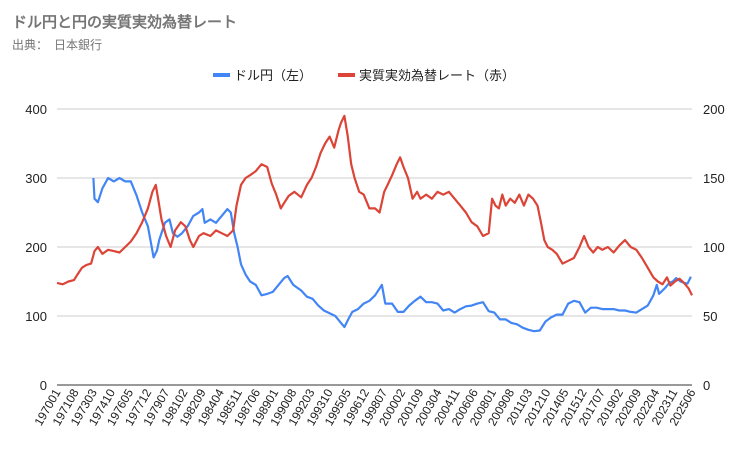 The width and height of the screenshot is (750, 463). I want to click on left-tick-label: 0, so click(43, 385).